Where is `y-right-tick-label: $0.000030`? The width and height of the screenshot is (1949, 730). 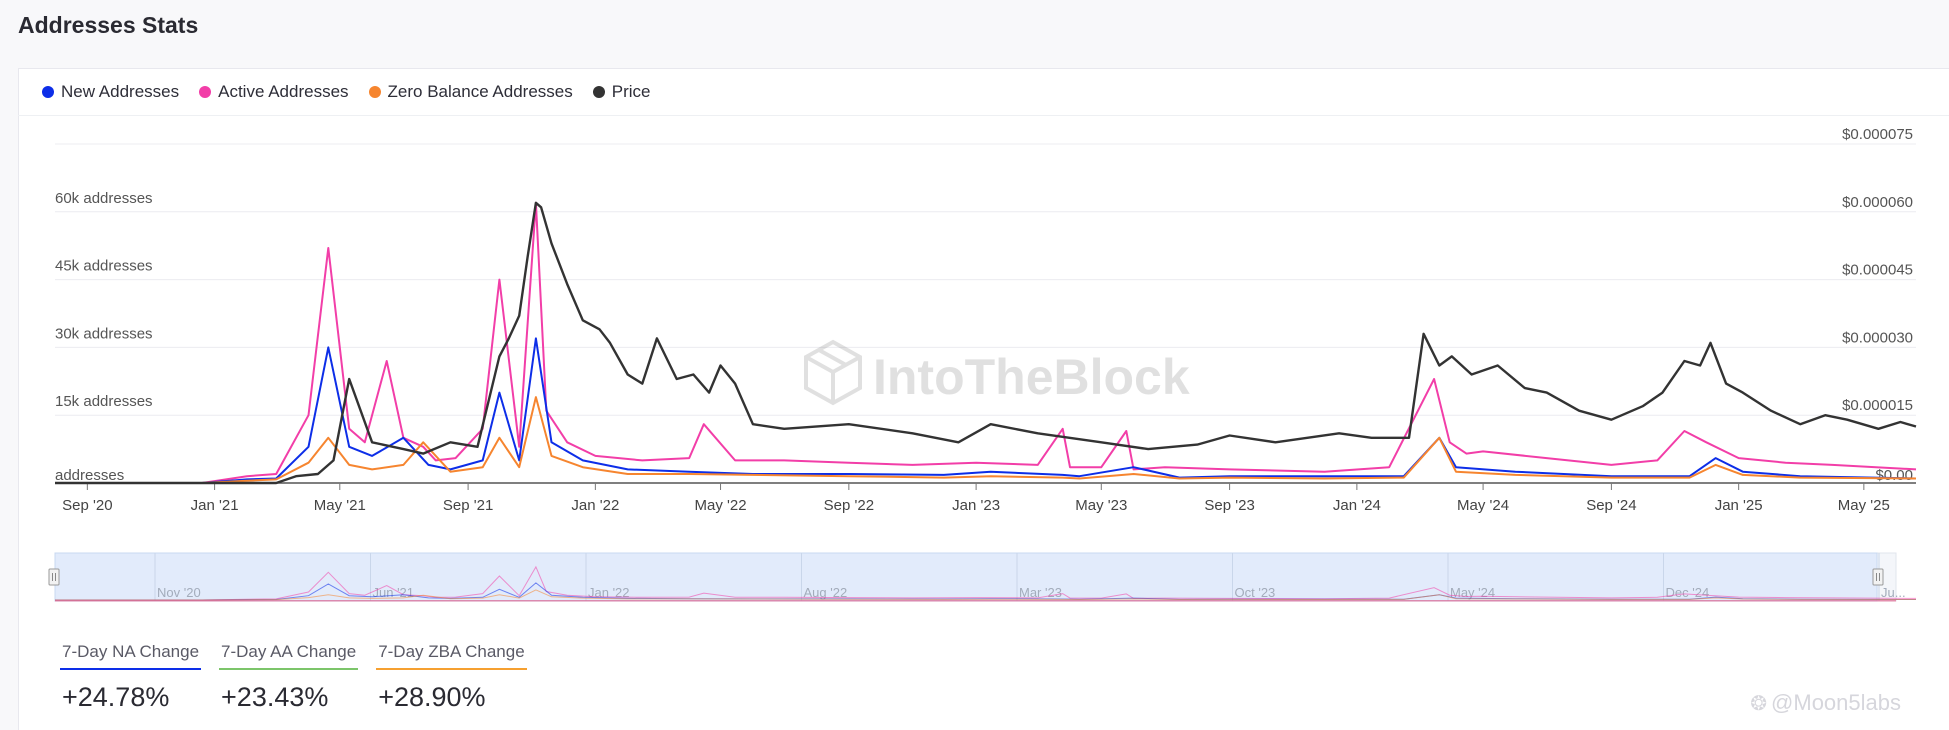 y-right-tick-label: $0.000030 is located at coordinates (1877, 337).